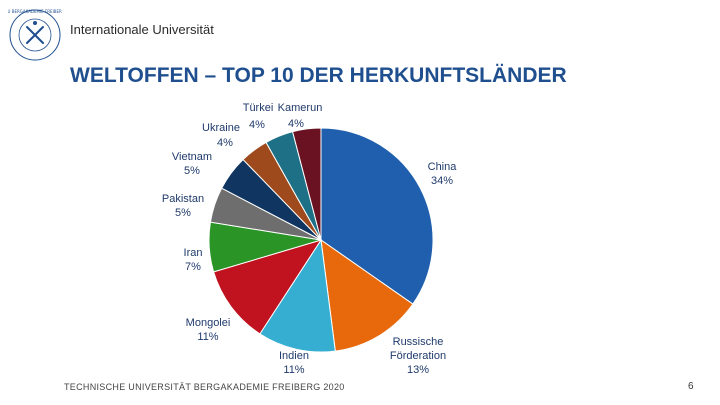  What do you see at coordinates (377, 216) in the screenshot?
I see `pie-slice-china` at bounding box center [377, 216].